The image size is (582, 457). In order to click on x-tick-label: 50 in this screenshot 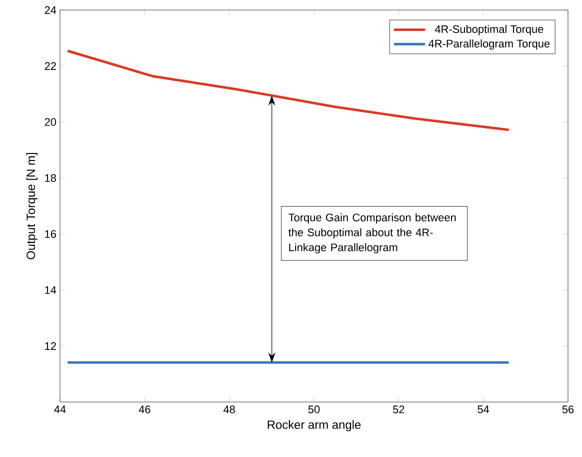, I will do `click(314, 410)`.